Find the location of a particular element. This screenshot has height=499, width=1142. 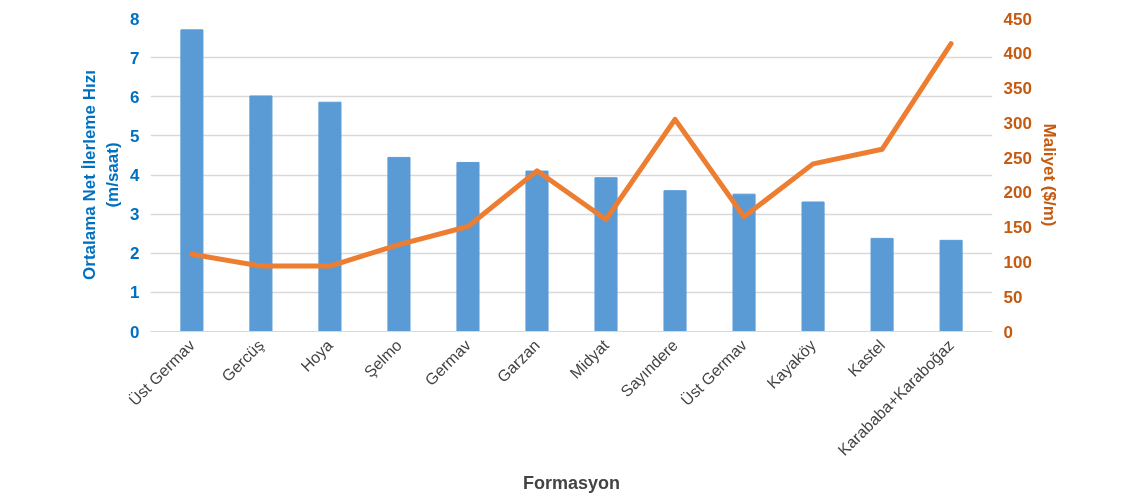

y2-axis-title: Maliyet ($/m) is located at coordinates (1049, 175).